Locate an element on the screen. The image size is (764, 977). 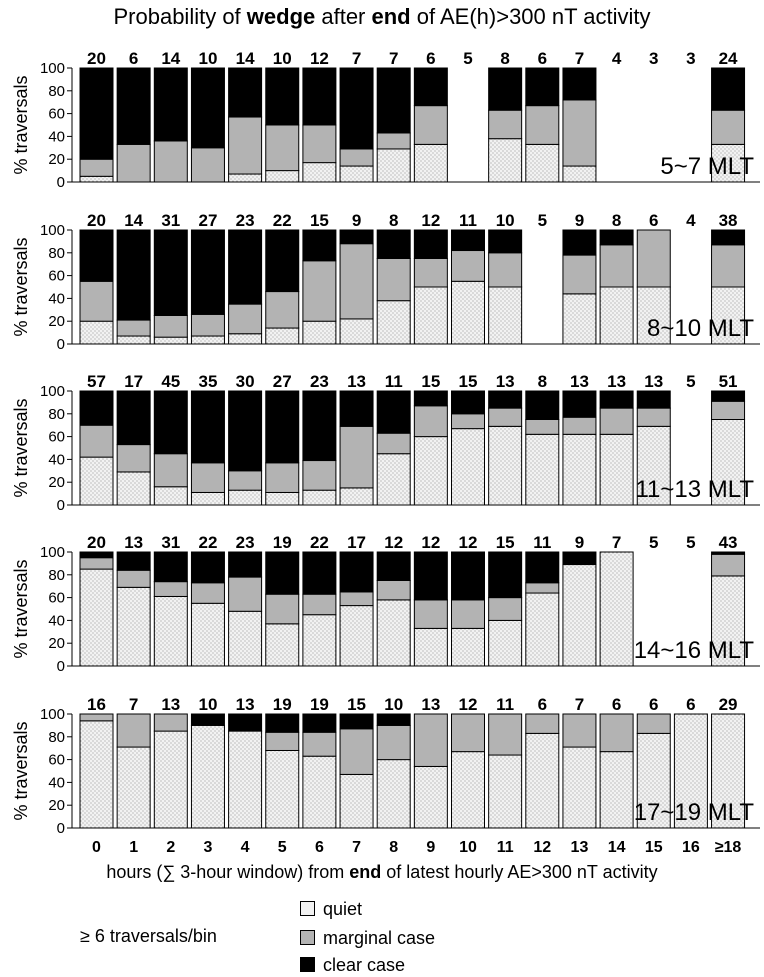
count-label: 51 is located at coordinates (728, 381).